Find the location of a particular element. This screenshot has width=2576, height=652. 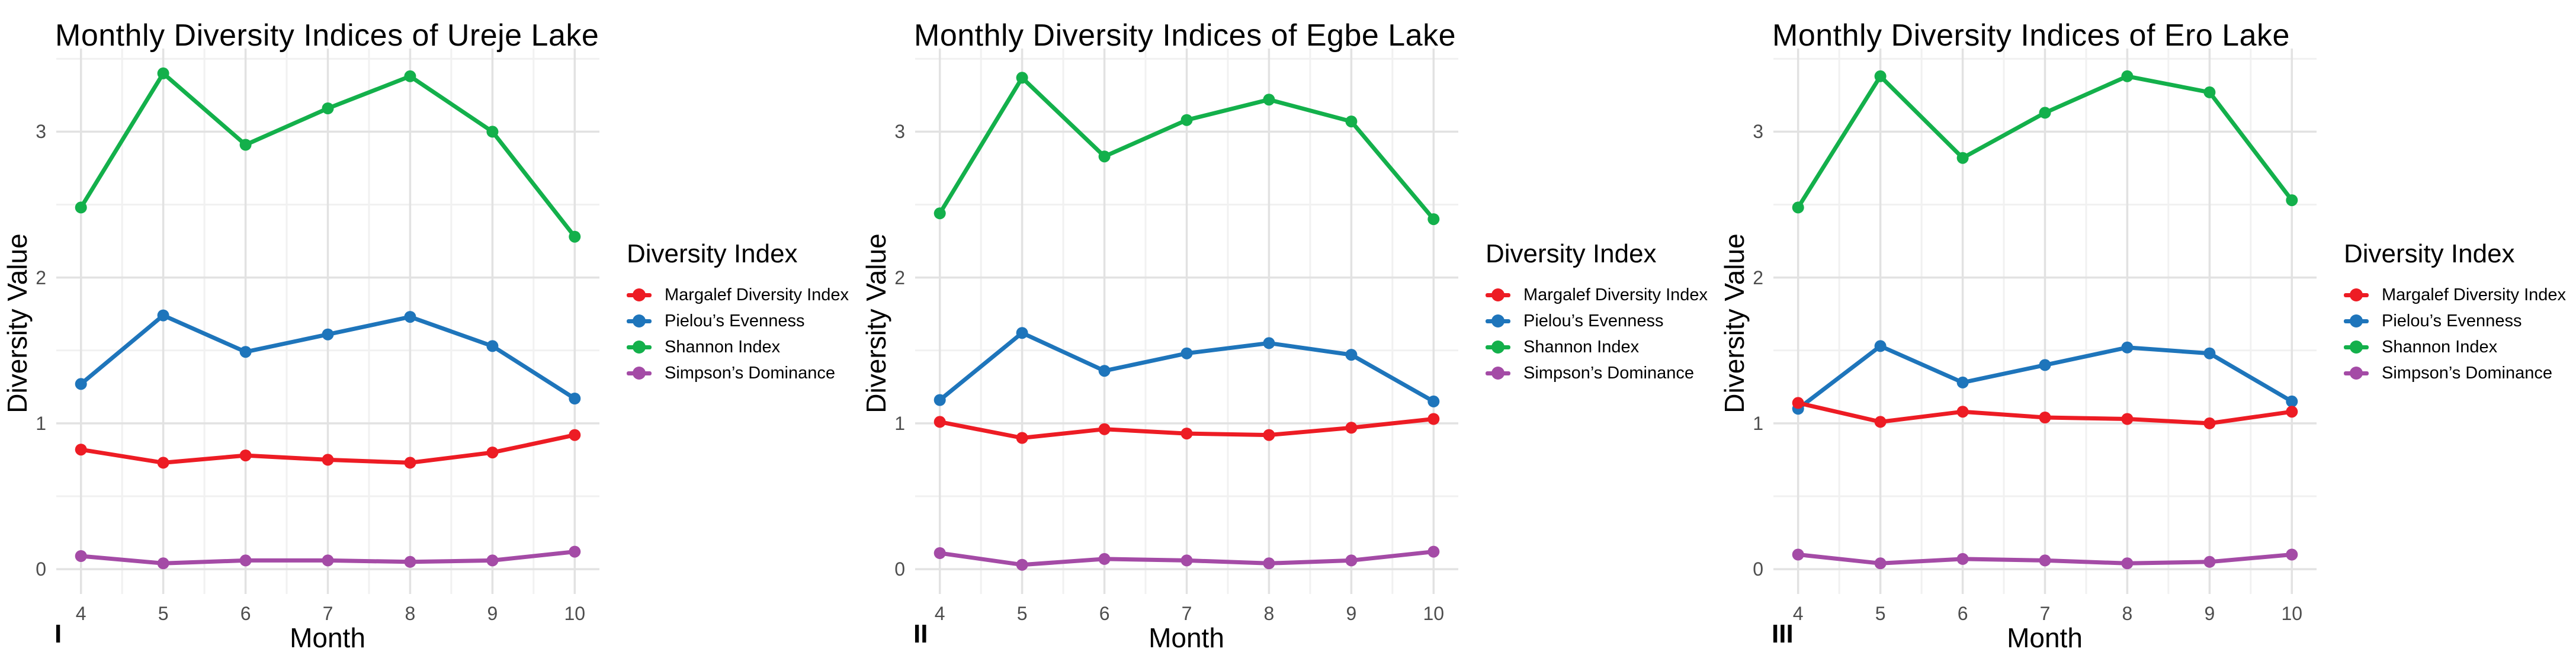

legend-item-shannon: Shannon Index is located at coordinates (2454, 347).